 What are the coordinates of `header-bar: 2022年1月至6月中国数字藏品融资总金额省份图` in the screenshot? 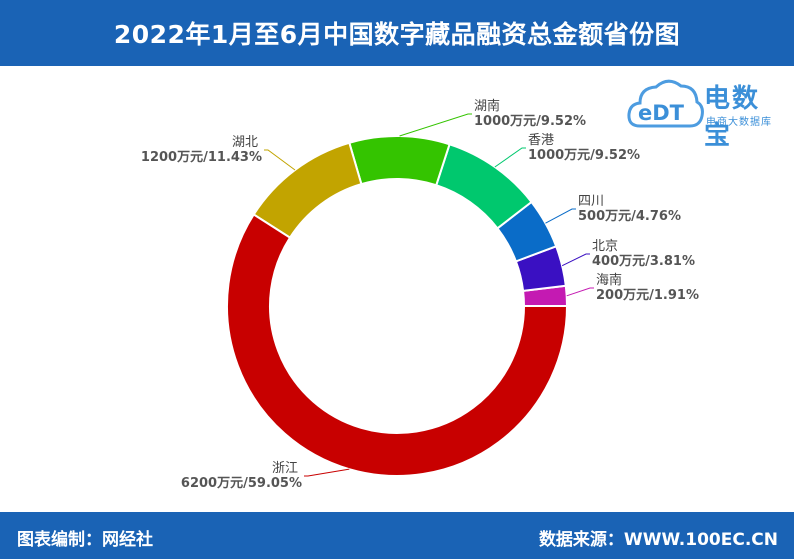 It's located at (397, 33).